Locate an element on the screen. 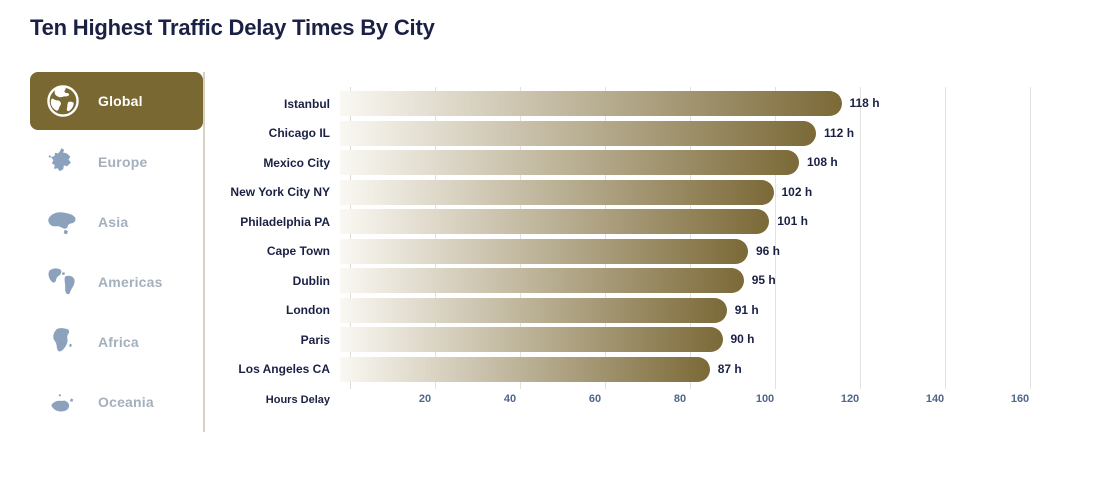 Image resolution: width=1100 pixels, height=481 pixels. bar-row: Los Angeles CA 87 h is located at coordinates (624, 370).